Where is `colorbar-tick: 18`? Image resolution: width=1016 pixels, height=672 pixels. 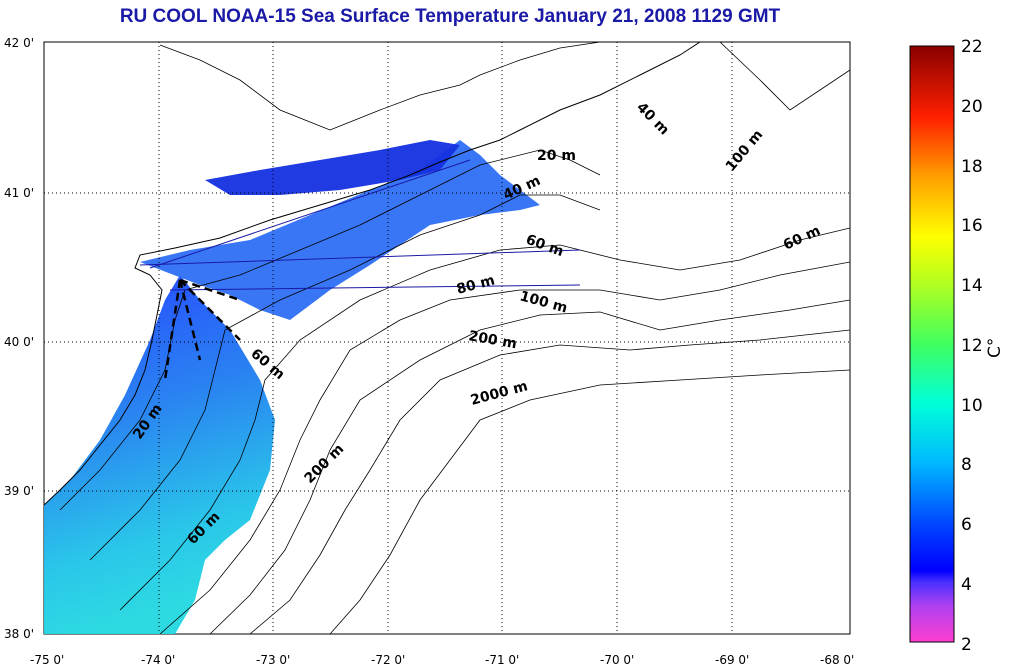 colorbar-tick: 18 is located at coordinates (972, 167).